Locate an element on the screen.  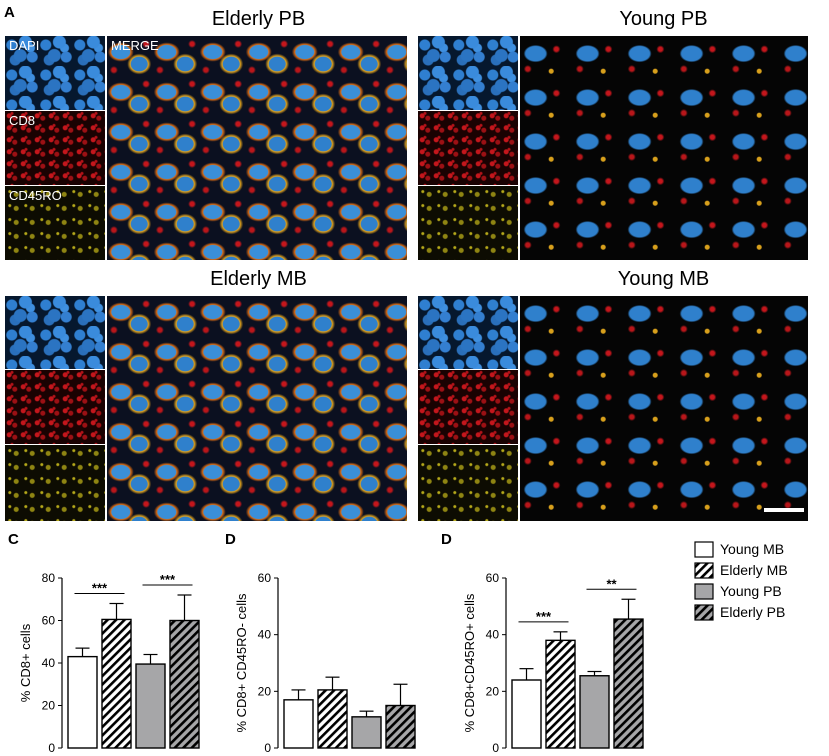
image-elderly-mb-cd45ro is located at coordinates (55, 483).